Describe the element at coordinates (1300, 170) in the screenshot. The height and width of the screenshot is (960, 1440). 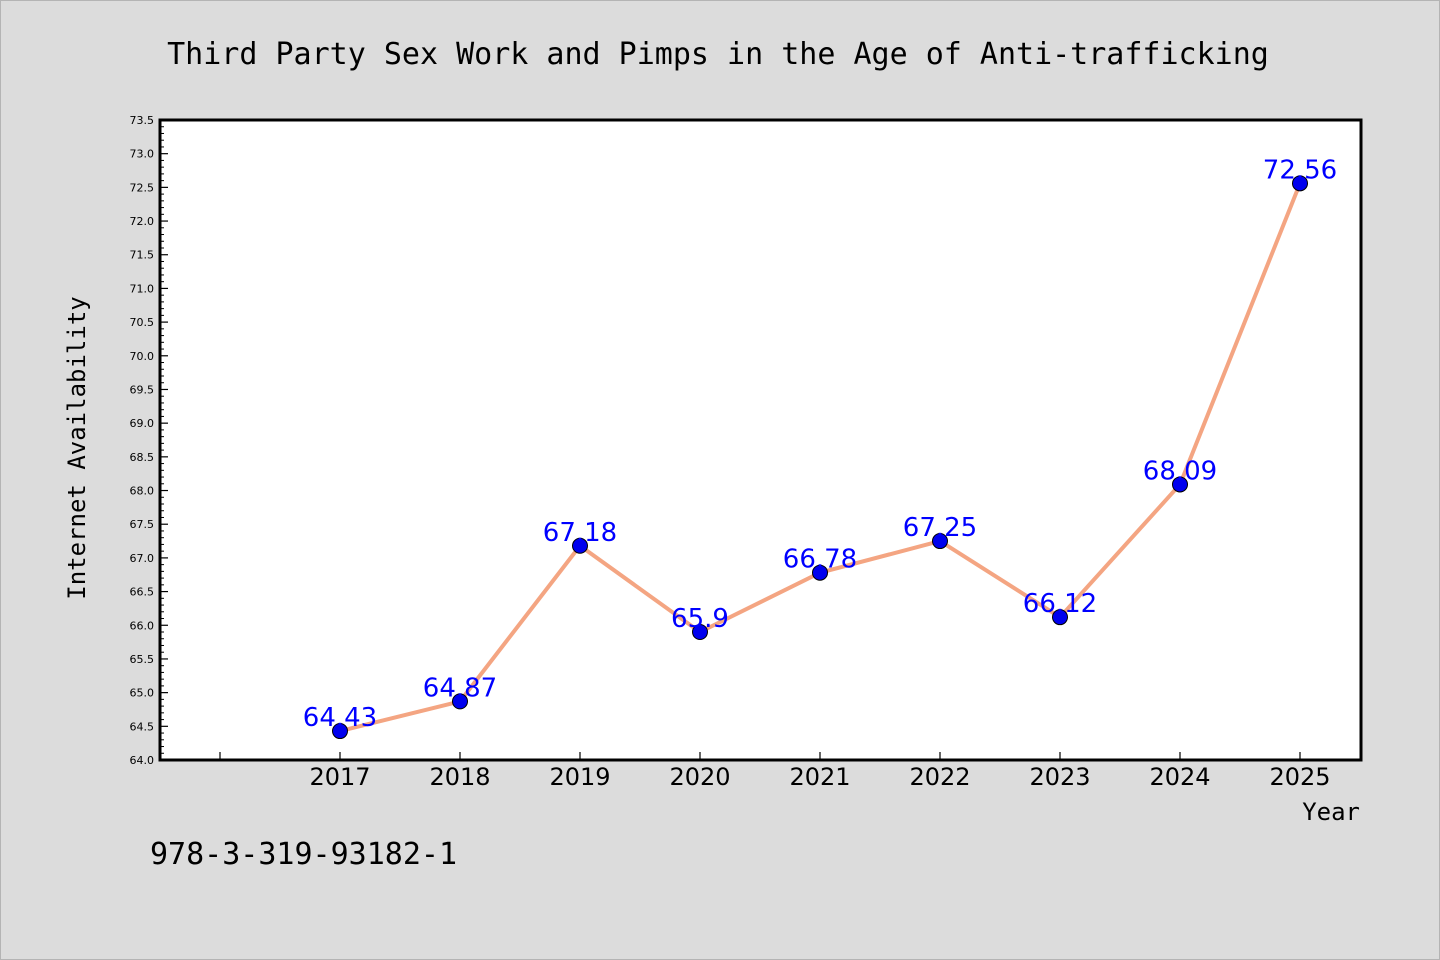
I see `data-label: 72.56` at that location.